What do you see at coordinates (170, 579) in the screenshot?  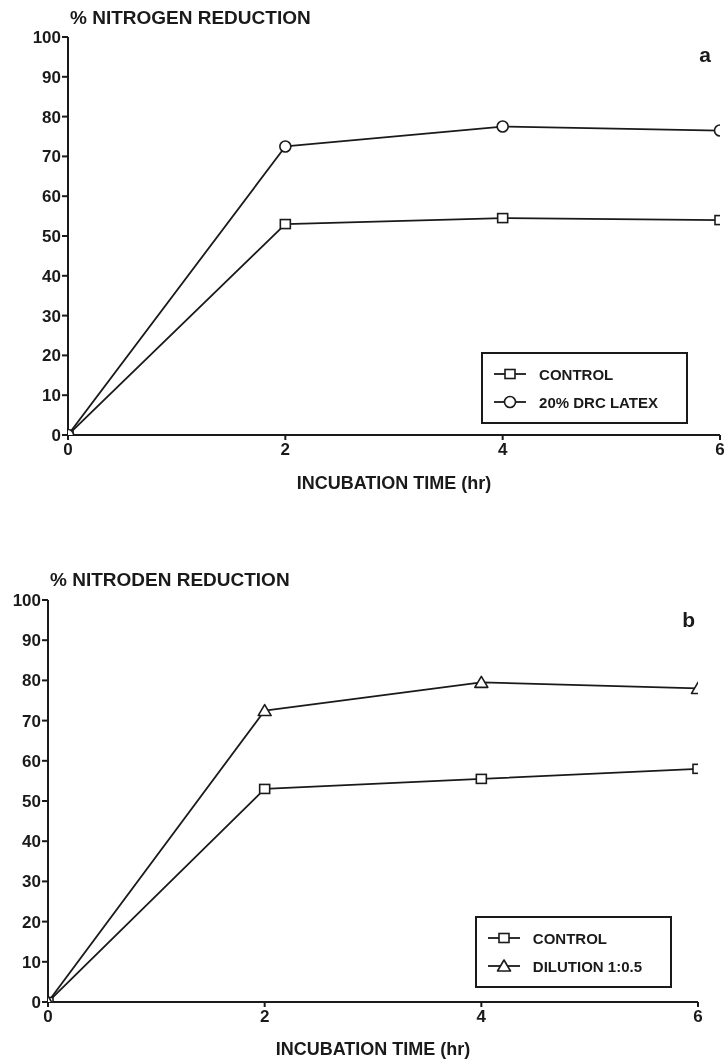 I see `y-axis-title: % NITRODEN REDUCTION` at bounding box center [170, 579].